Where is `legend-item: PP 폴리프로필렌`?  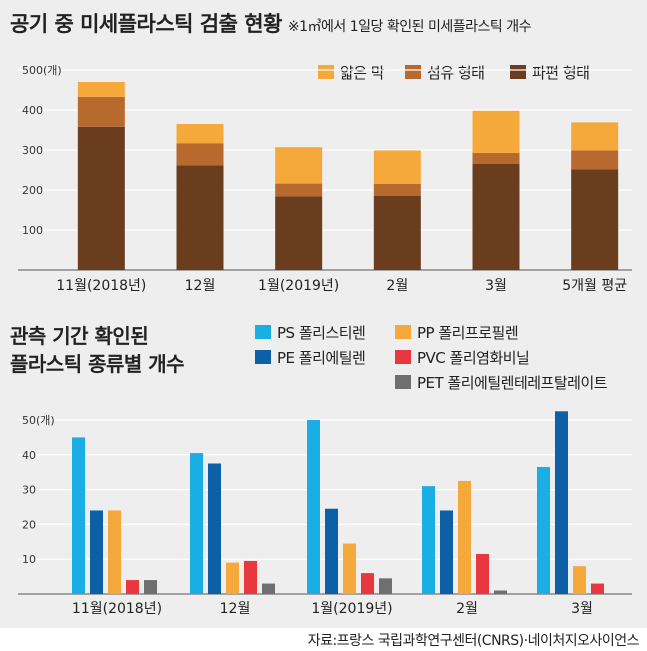
legend-item: PP 폴리프로필렌 is located at coordinates (457, 332).